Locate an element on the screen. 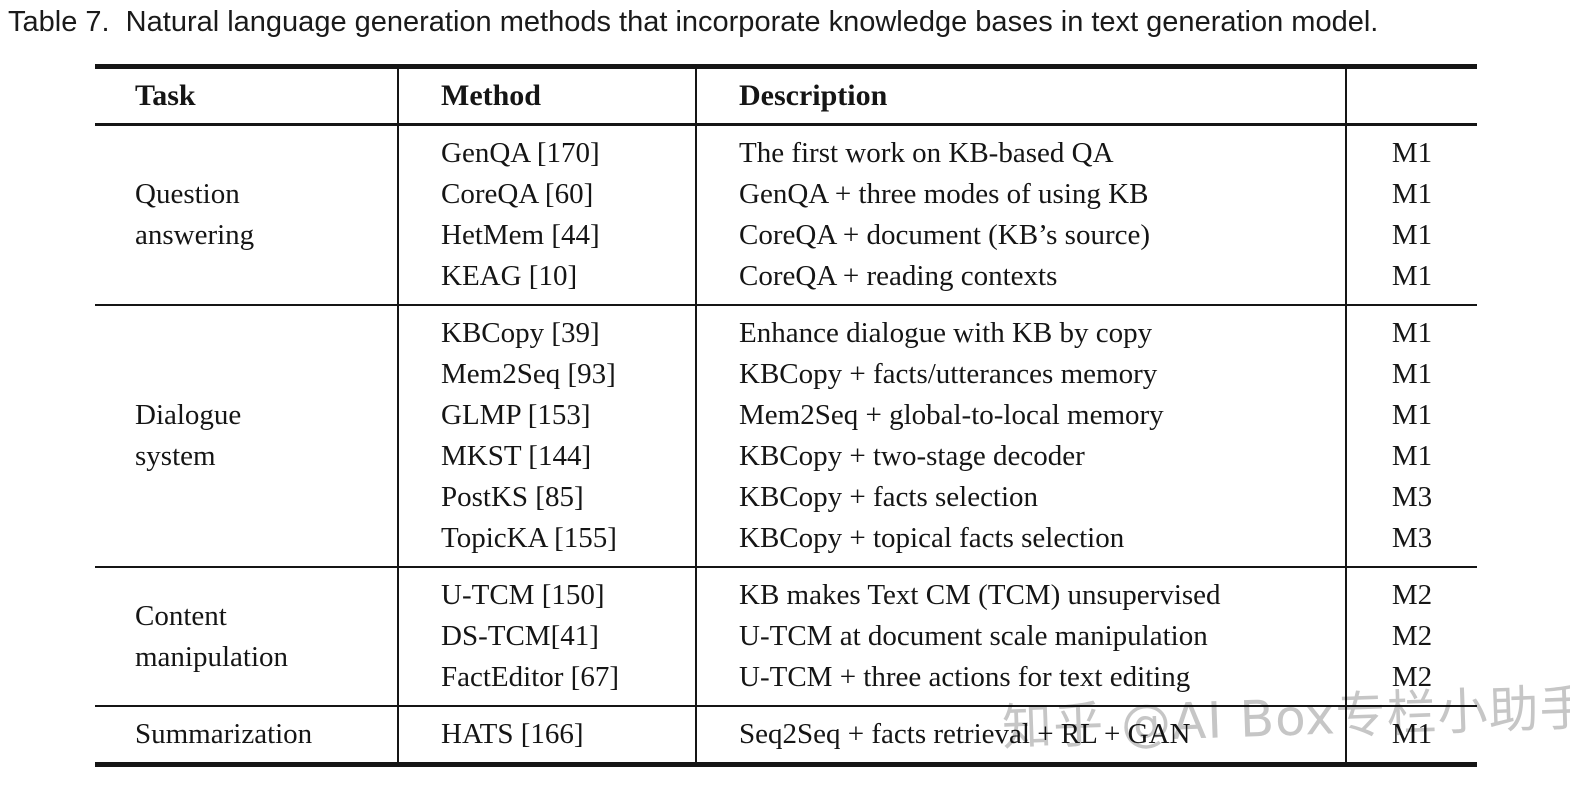 This screenshot has width=1570, height=790. header-method: Method is located at coordinates (546, 96).